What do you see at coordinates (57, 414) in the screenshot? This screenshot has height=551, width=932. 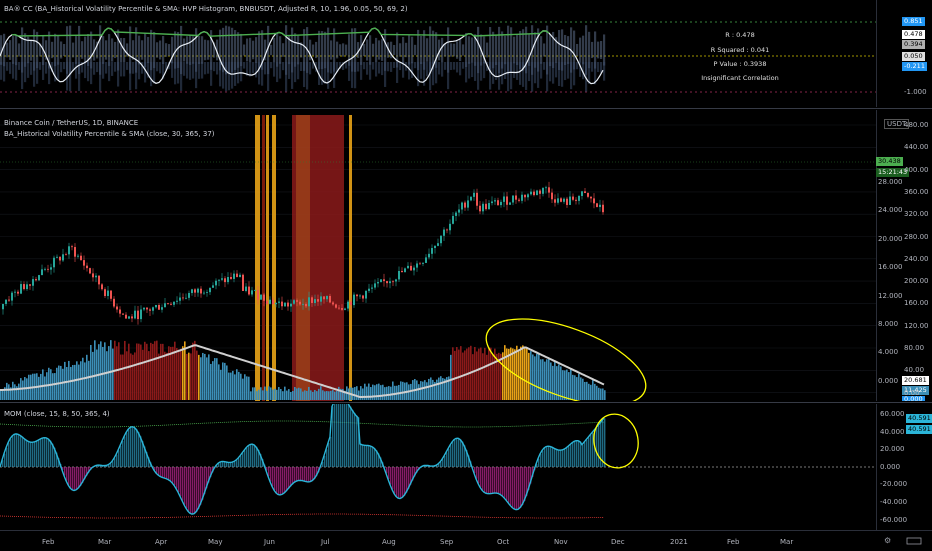 I see `momentum-legend: MOM (close, 15, 8, 50, 365, 4)` at bounding box center [57, 414].